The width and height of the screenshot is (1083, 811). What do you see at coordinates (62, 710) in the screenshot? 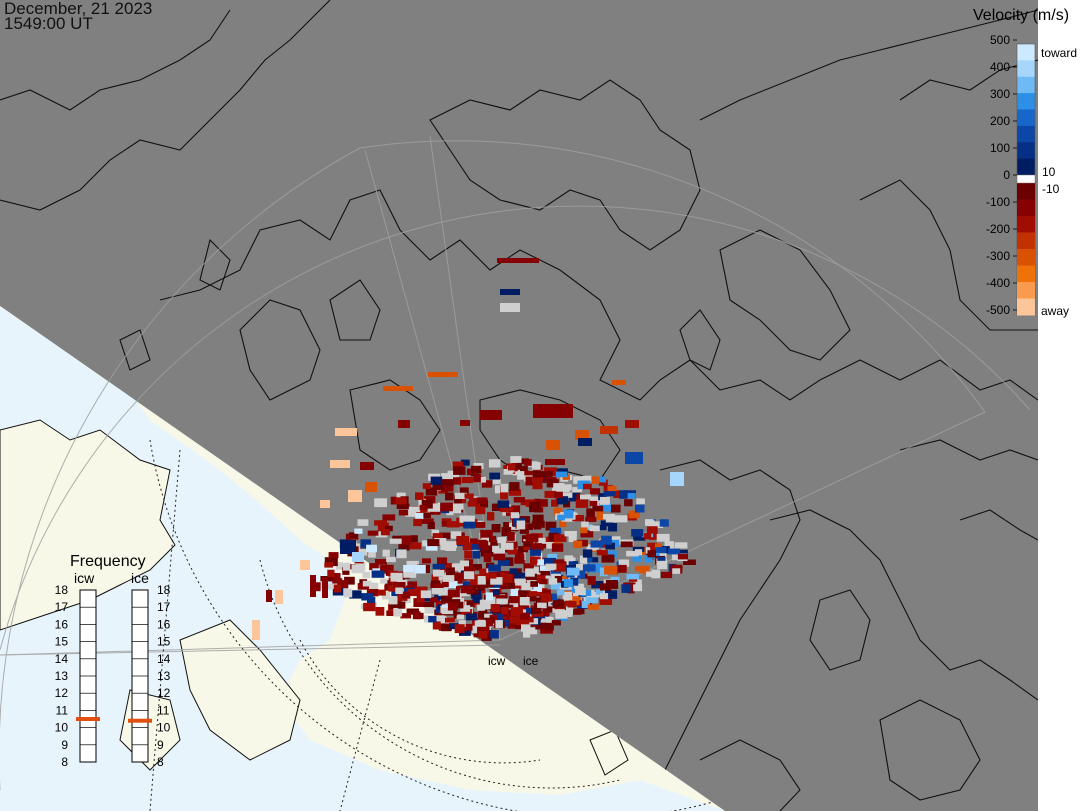
I see `frequency-tick-label: 11` at bounding box center [62, 710].